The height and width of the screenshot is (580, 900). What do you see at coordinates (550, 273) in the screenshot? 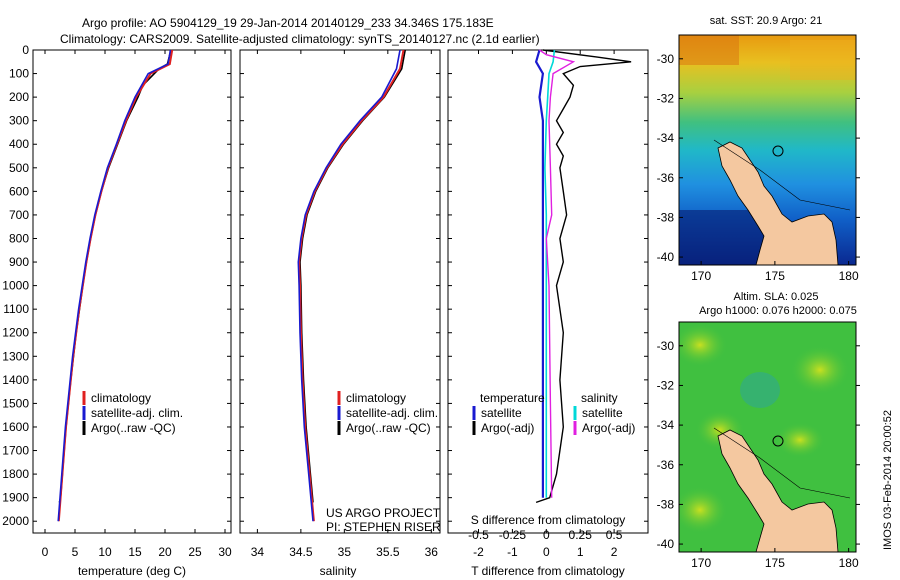
I see `s-difference-satellite-line` at bounding box center [550, 273].